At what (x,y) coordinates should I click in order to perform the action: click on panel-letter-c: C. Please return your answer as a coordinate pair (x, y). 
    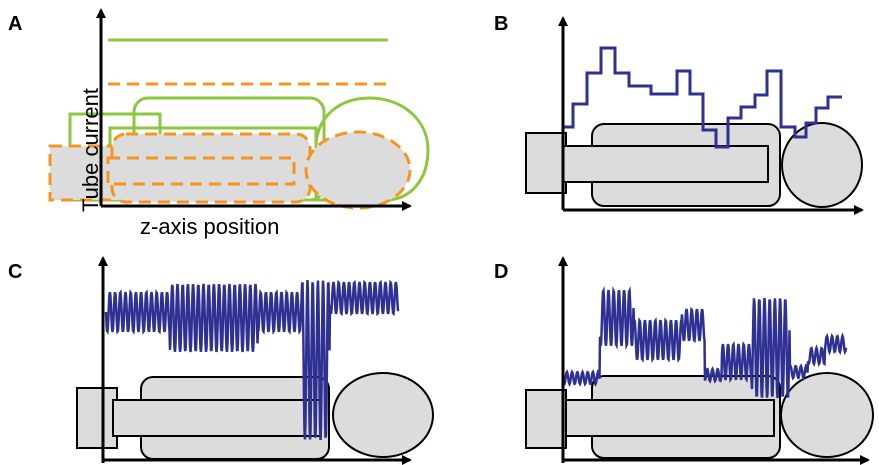
    Looking at the image, I should click on (15, 272).